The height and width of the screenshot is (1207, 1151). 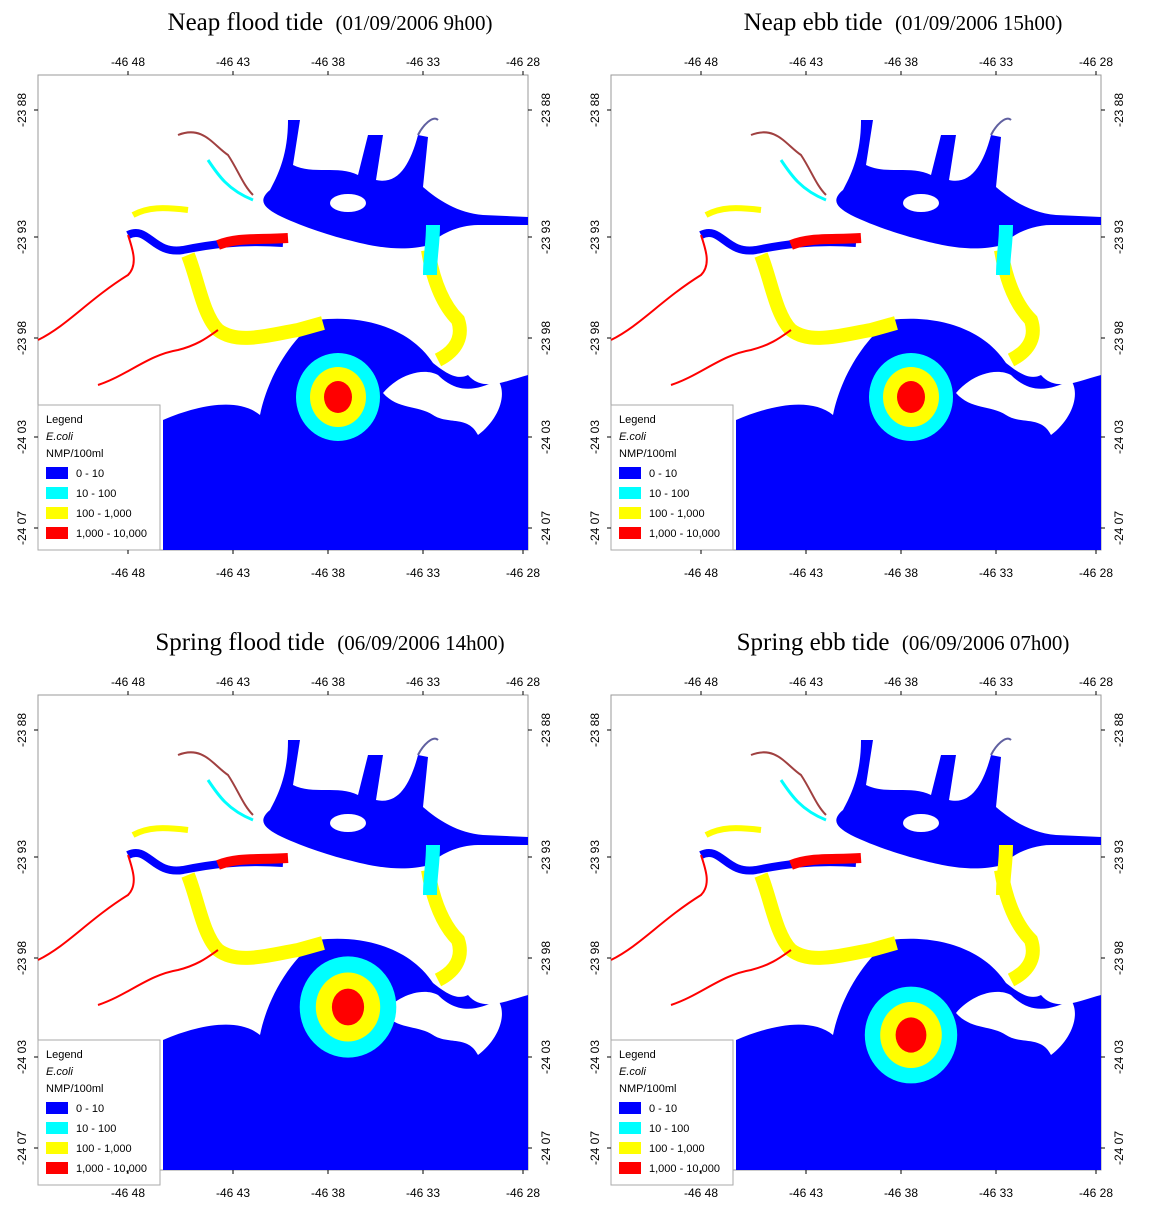 What do you see at coordinates (978, 23) in the screenshot?
I see `title-date: (01/09/2006 15h00)` at bounding box center [978, 23].